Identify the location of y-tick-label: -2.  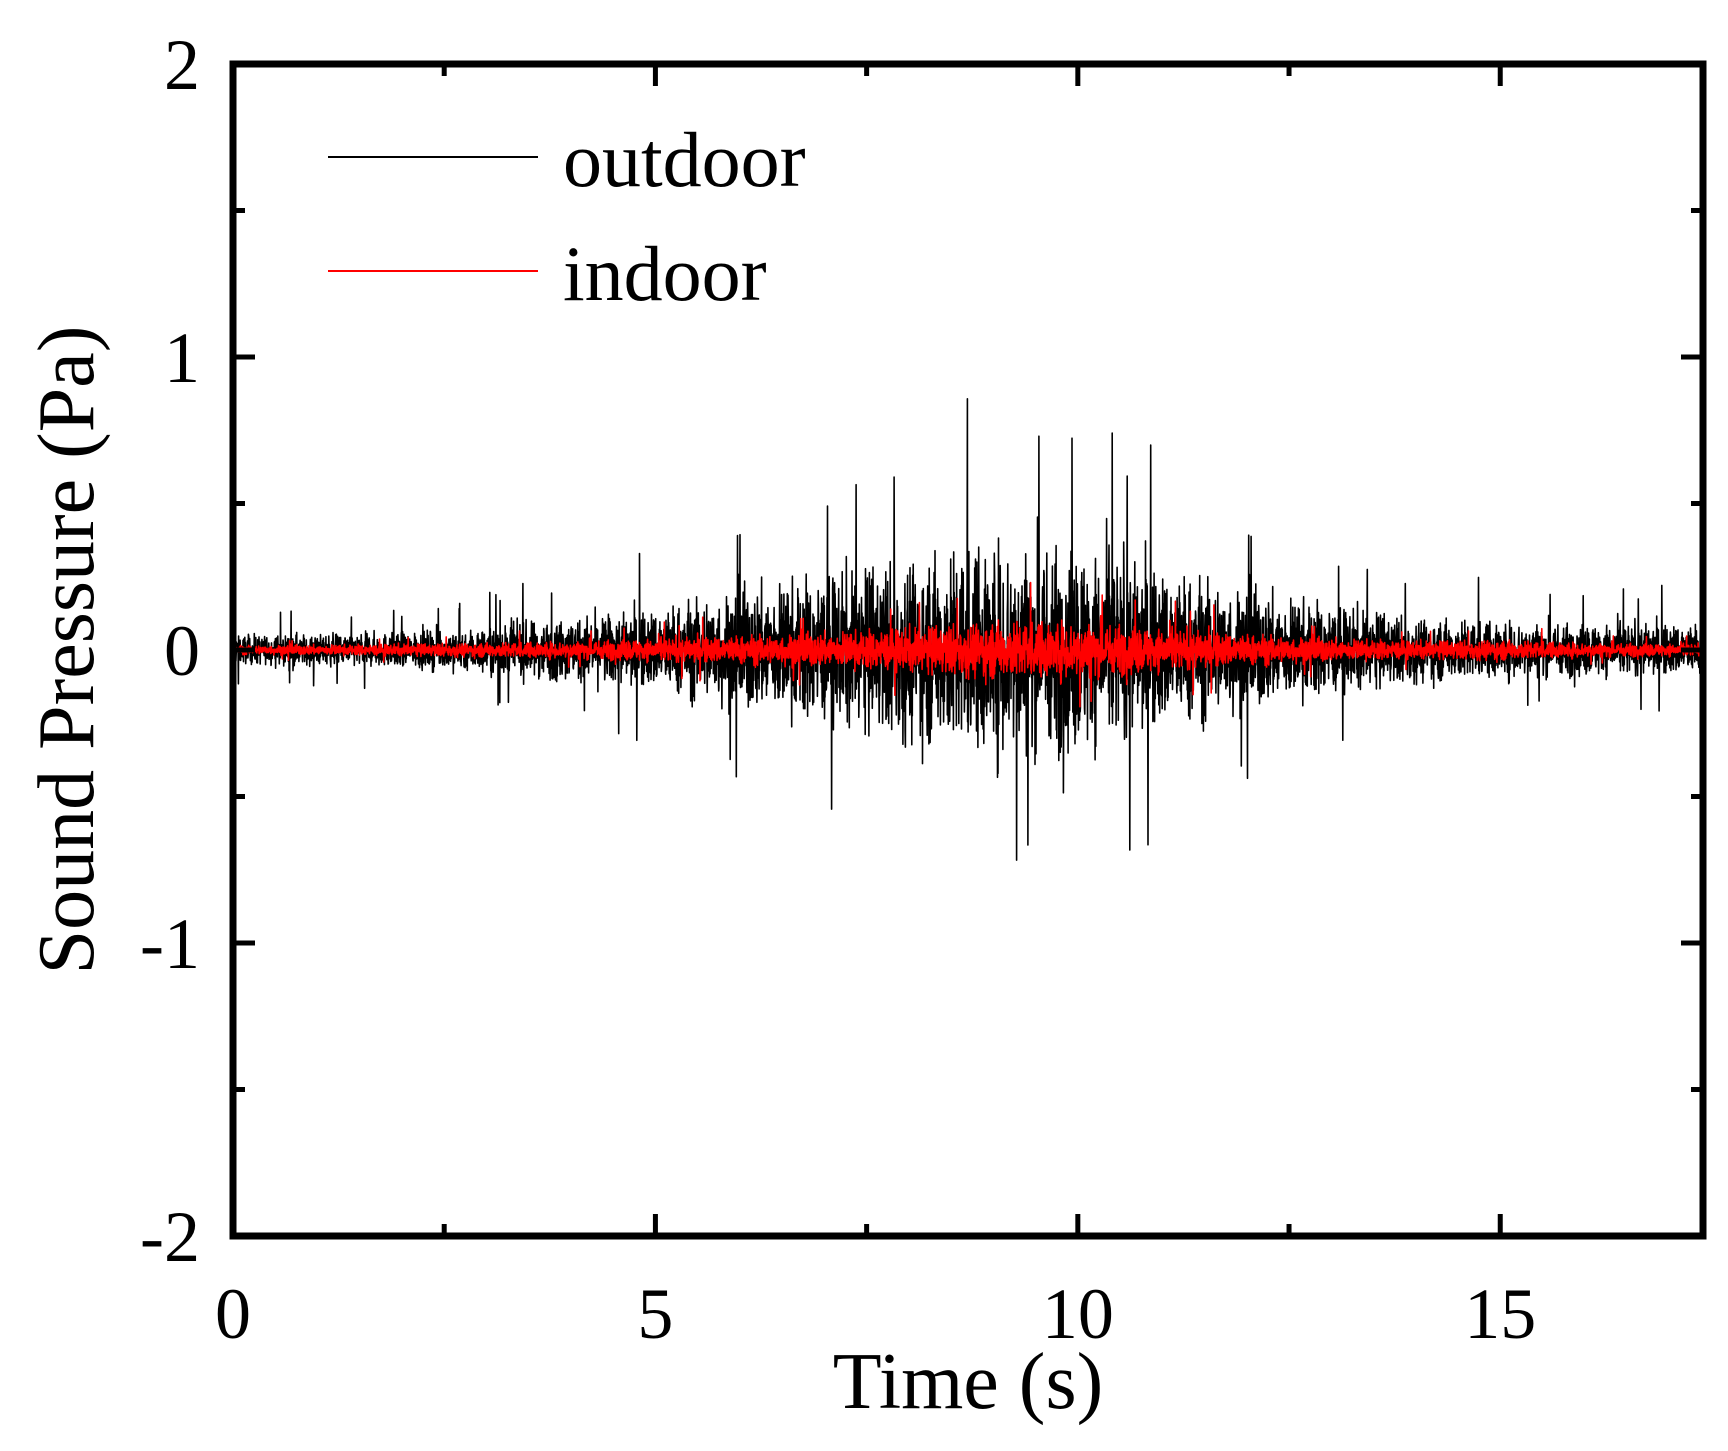
(170, 1237).